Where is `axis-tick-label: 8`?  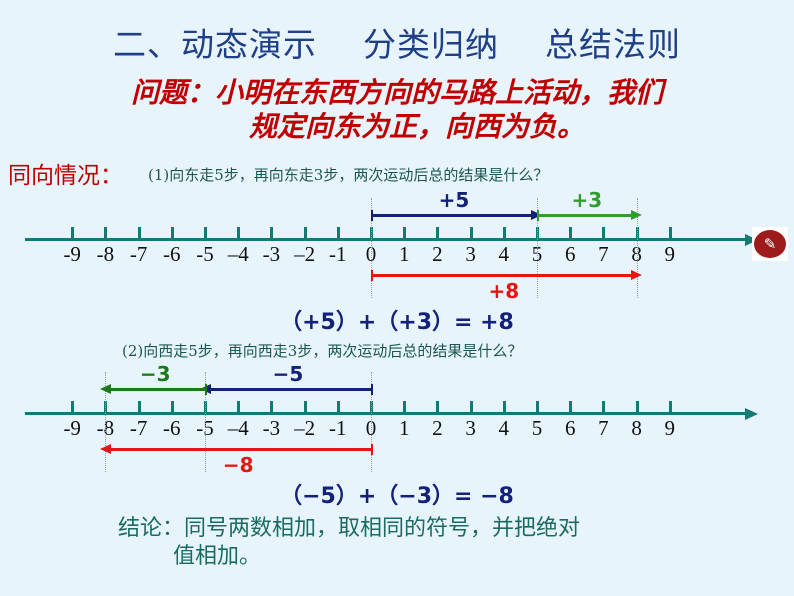
axis-tick-label: 8 is located at coordinates (636, 428).